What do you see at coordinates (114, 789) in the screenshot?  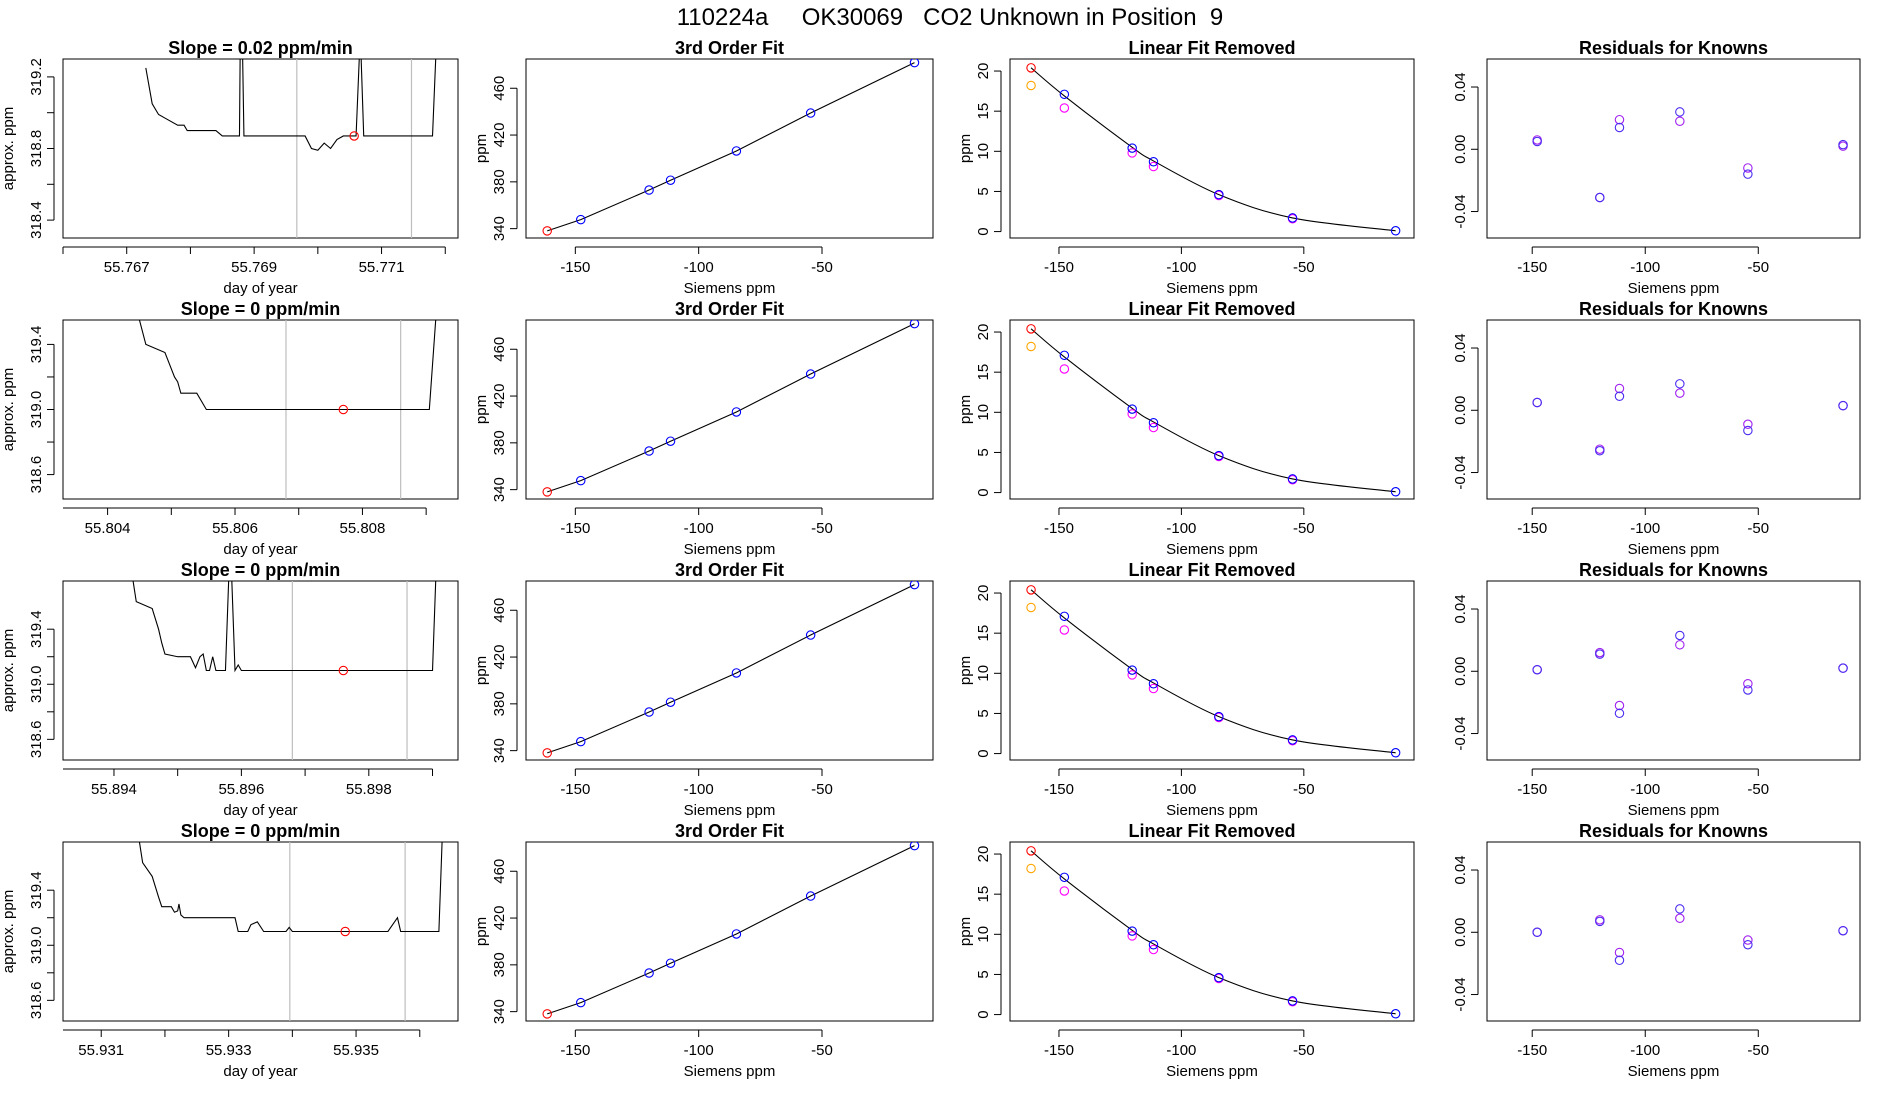 I see `x-tick-label: 55.894` at bounding box center [114, 789].